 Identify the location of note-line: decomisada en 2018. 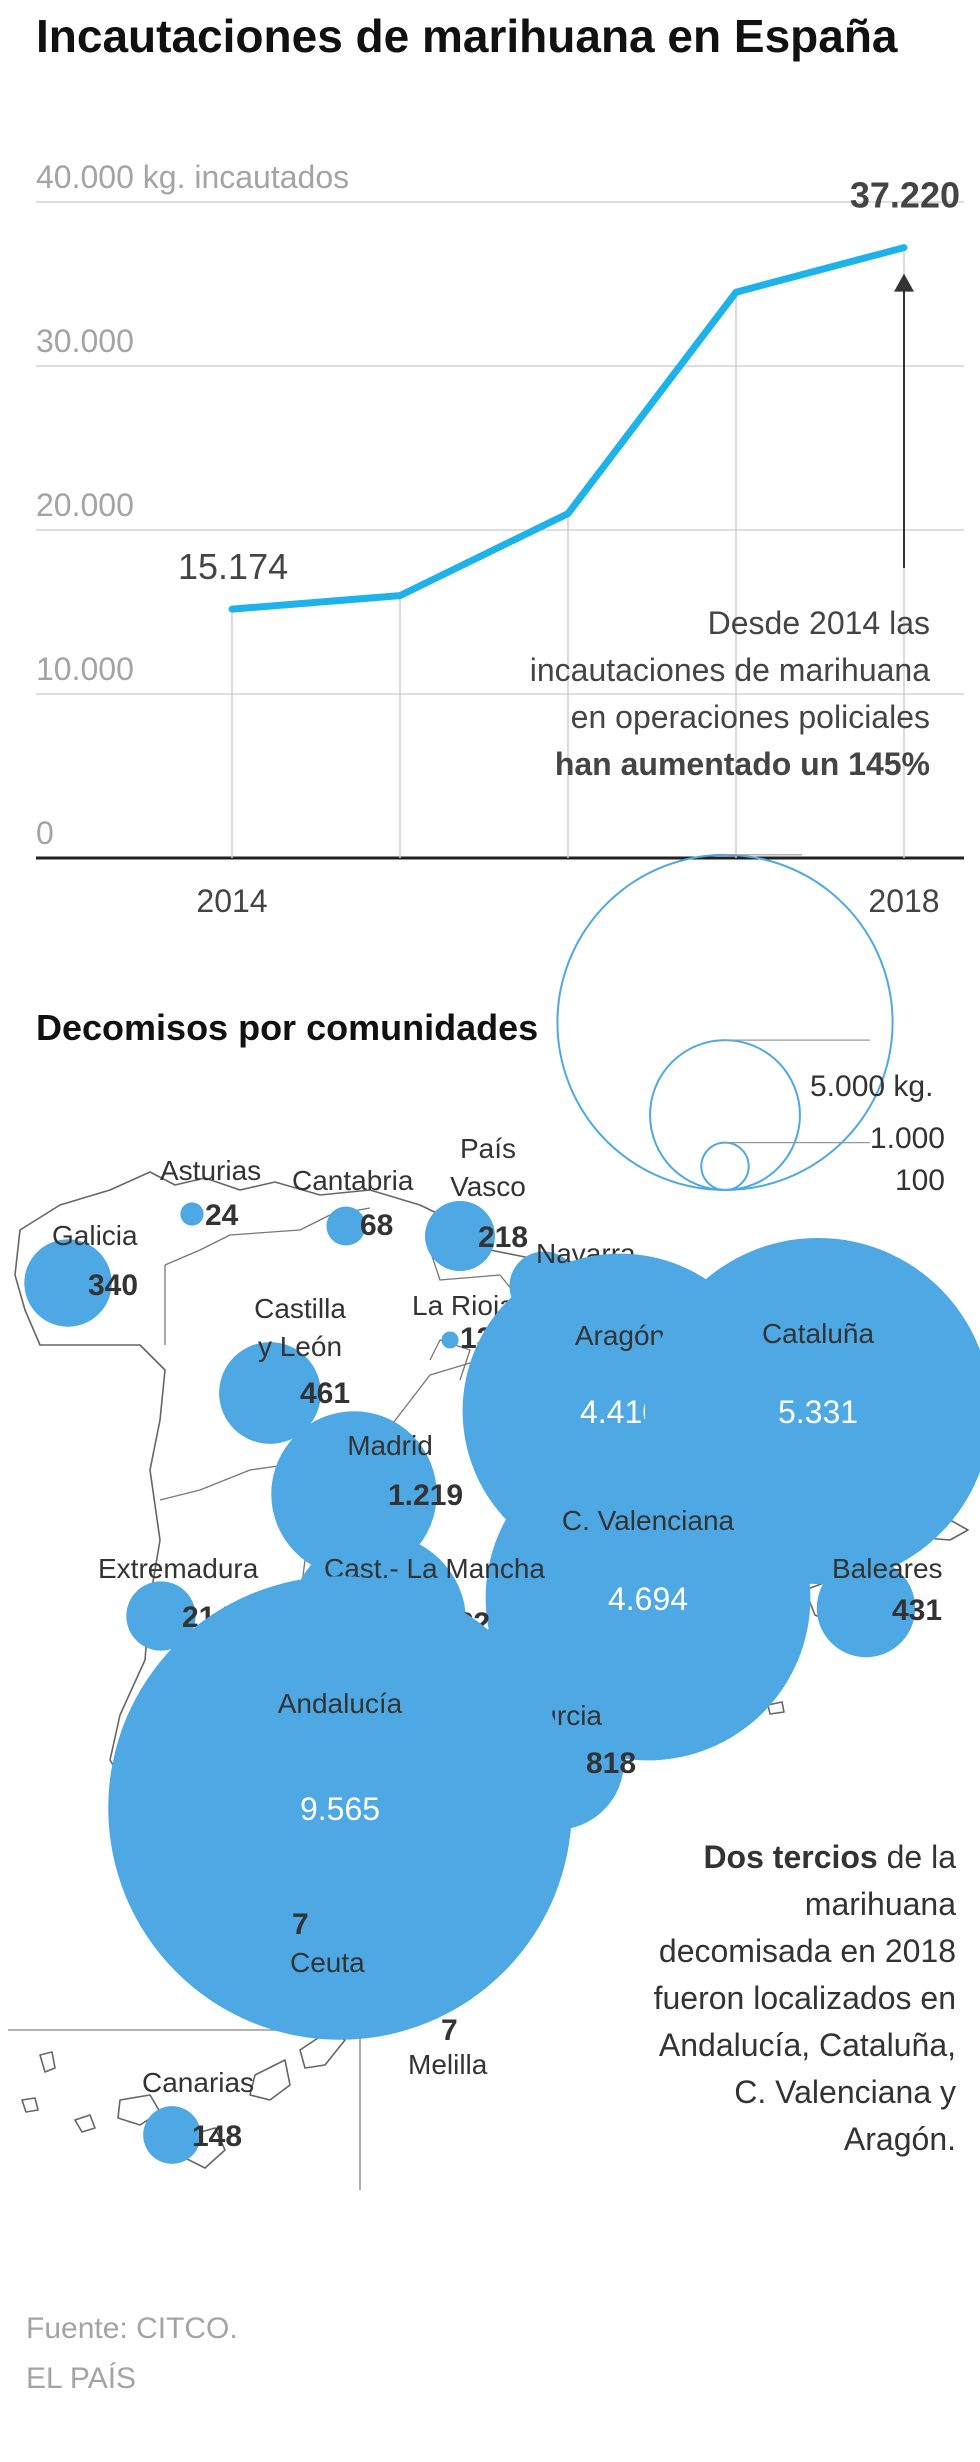
(807, 1951).